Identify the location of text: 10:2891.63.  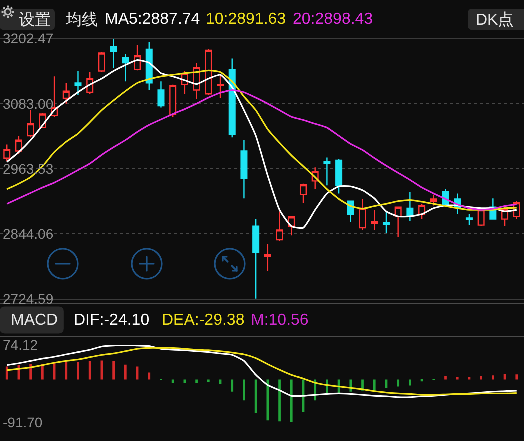
(246, 19).